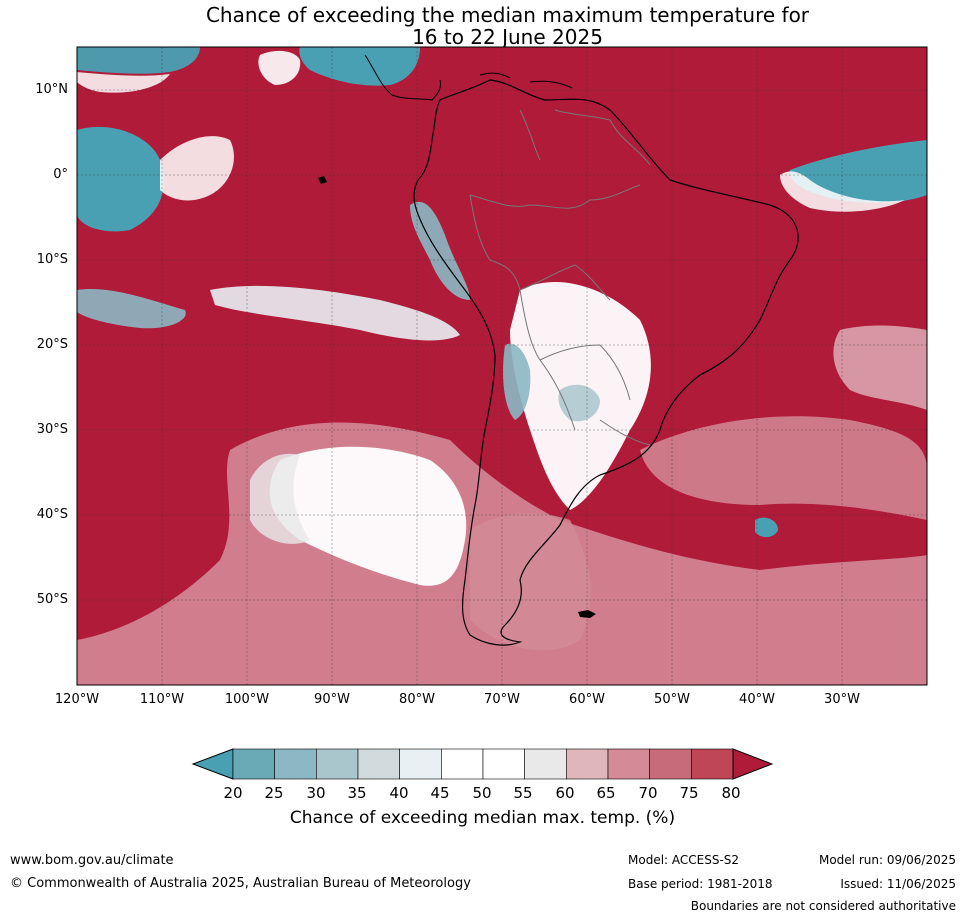 Image resolution: width=965 pixels, height=919 pixels. I want to click on lon-label-40w: 40°W, so click(757, 699).